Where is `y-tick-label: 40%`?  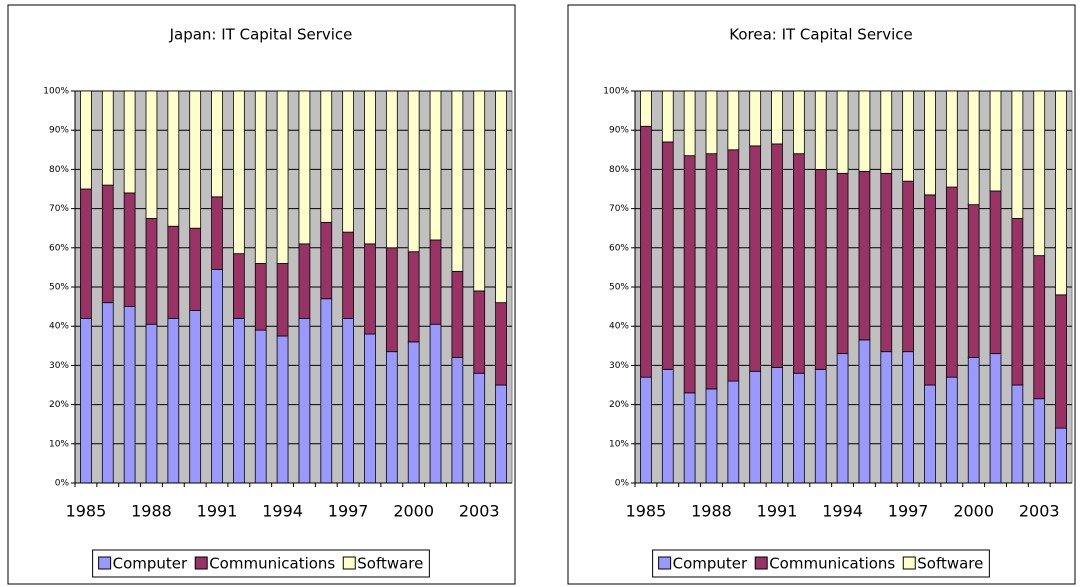 y-tick-label: 40% is located at coordinates (619, 327).